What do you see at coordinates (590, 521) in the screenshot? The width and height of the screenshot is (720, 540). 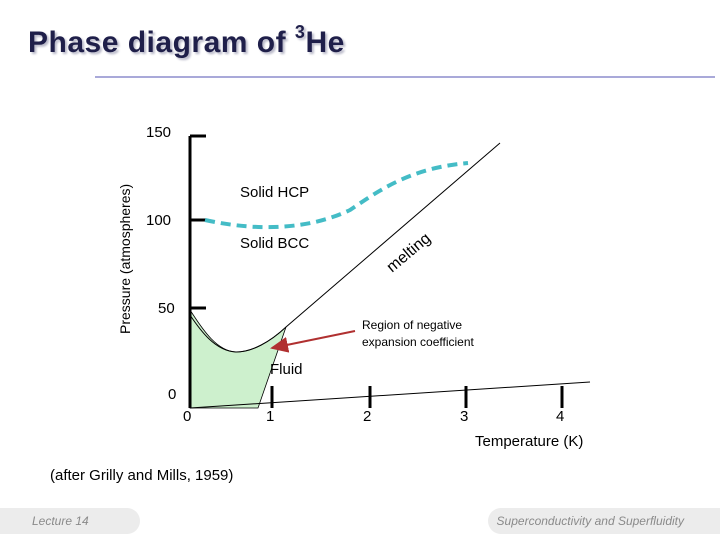 I see `footer-course-label: Superconductivity and Superfluidity` at bounding box center [590, 521].